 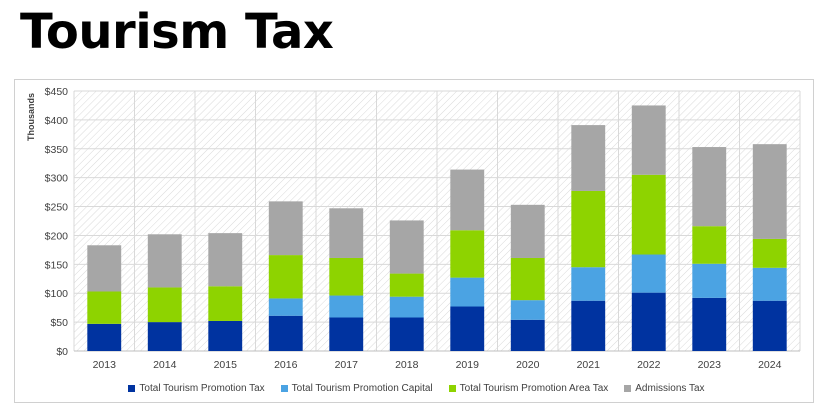 I want to click on y-tick-label: $250, so click(x=57, y=208).